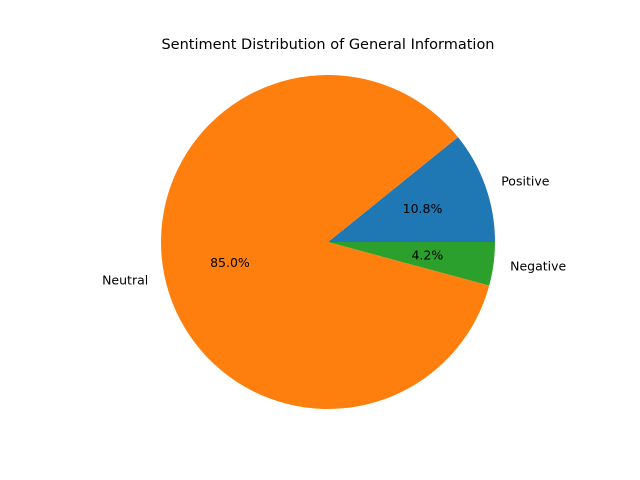  Describe the element at coordinates (326, 235) in the screenshot. I see `pie-percent-labels: 10.8% 85.0% 4.2%` at that location.